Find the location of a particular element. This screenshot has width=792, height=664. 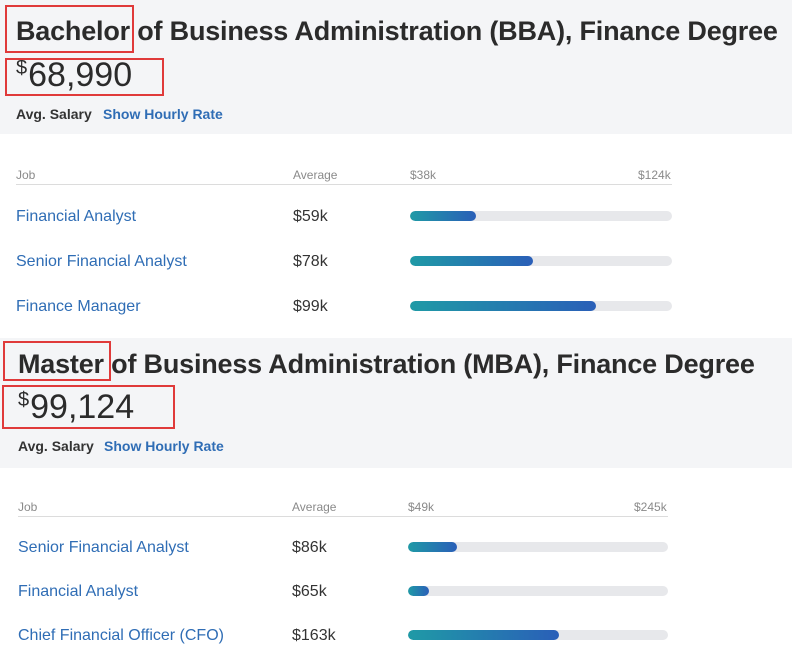

range-min-label: $49k is located at coordinates (421, 507).